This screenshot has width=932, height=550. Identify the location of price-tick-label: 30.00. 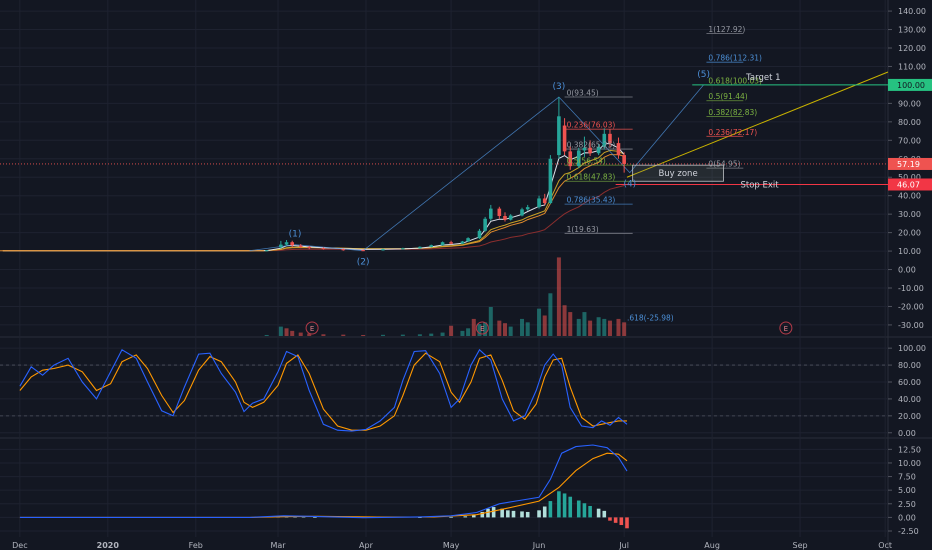
(909, 214).